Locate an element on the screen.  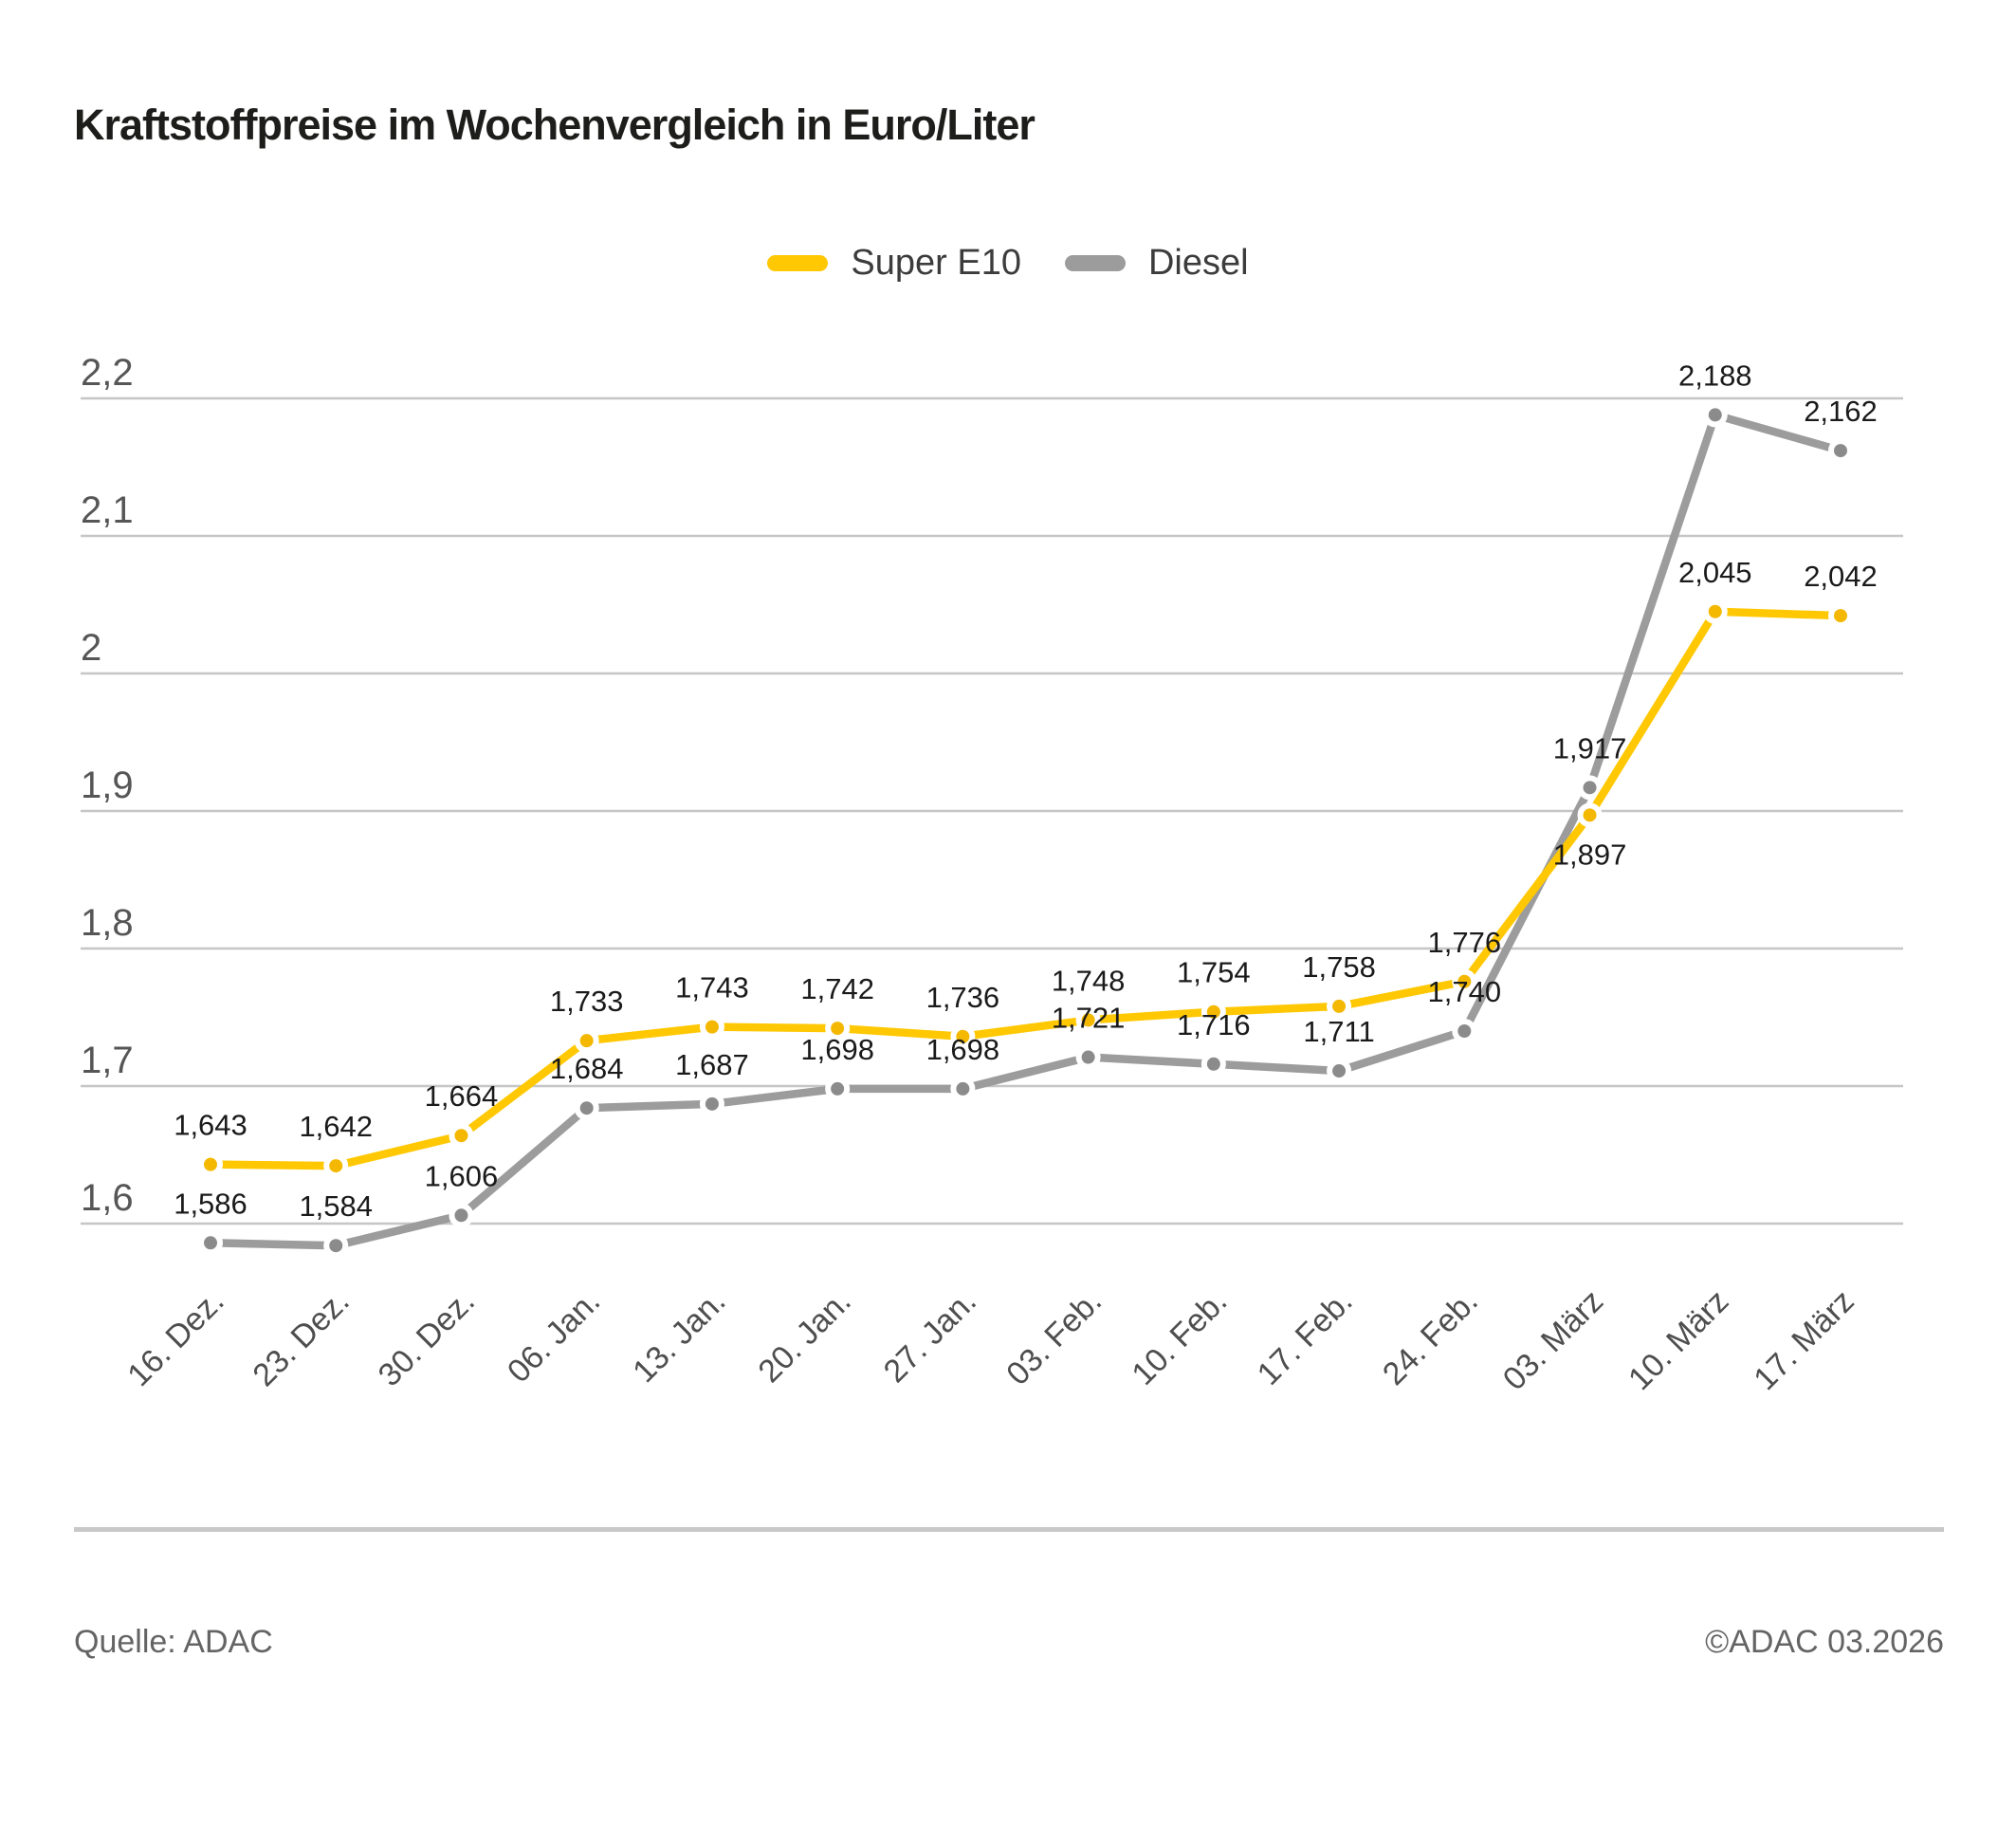
x-axis-tick-label: 23. Dez. is located at coordinates (301, 1338).